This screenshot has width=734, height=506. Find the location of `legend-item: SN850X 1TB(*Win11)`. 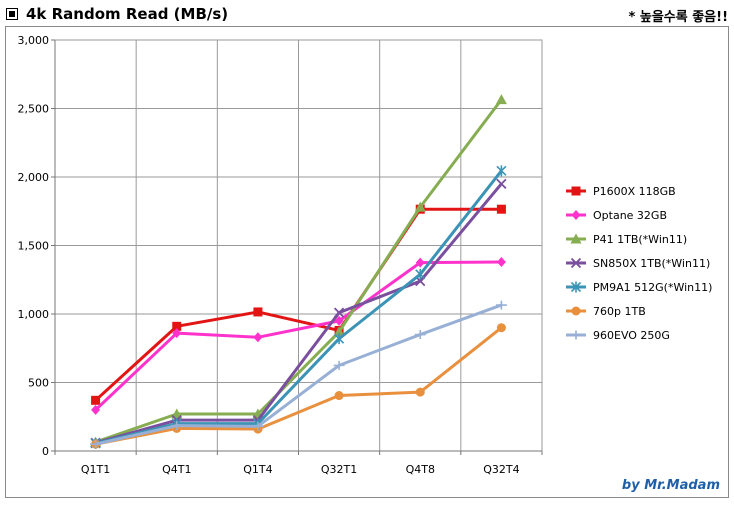

legend-item: SN850X 1TB(*Win11) is located at coordinates (638, 263).